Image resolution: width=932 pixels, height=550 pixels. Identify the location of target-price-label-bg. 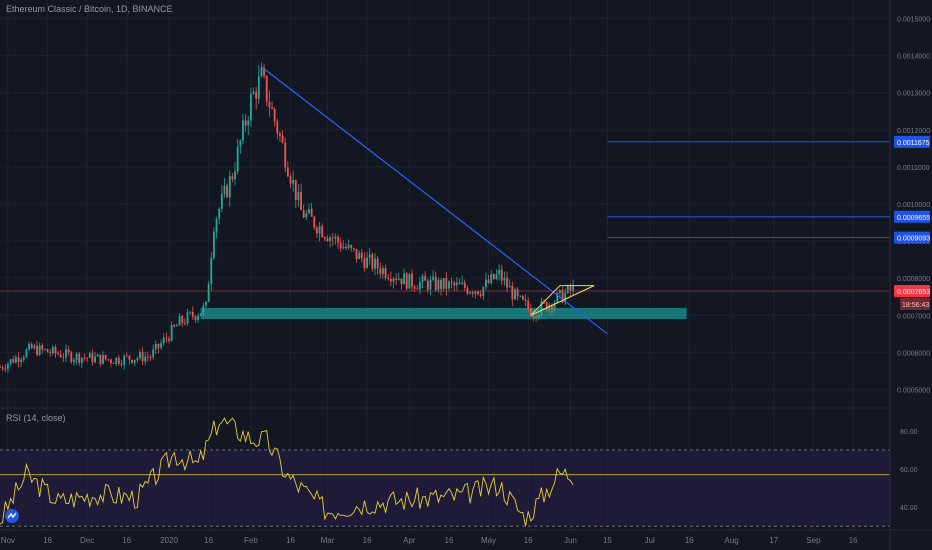
(912, 216).